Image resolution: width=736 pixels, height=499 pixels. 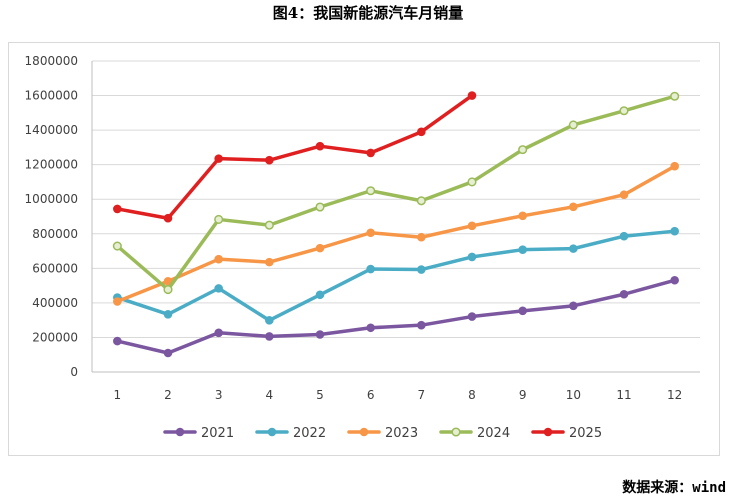 What do you see at coordinates (548, 432) in the screenshot?
I see `legend-marker-2025` at bounding box center [548, 432].